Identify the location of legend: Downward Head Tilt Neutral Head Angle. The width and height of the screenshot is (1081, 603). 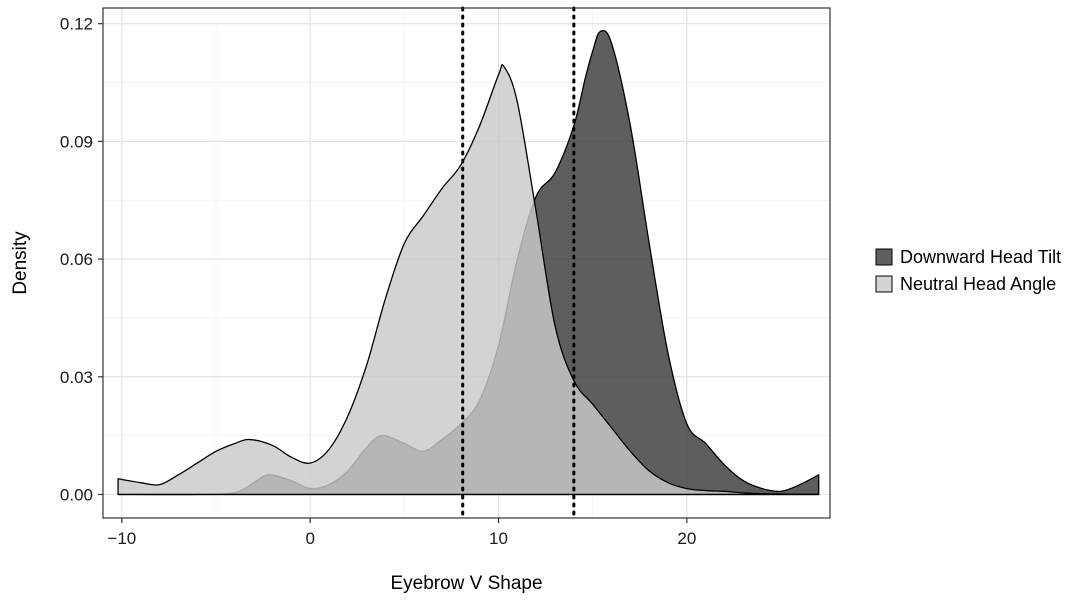
(968, 270).